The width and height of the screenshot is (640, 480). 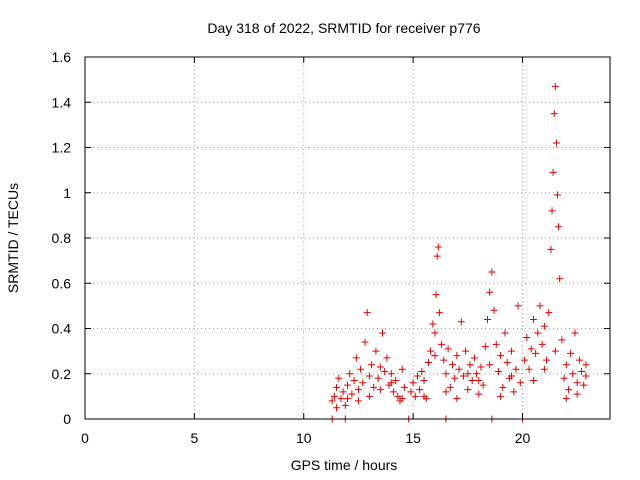 What do you see at coordinates (194, 438) in the screenshot?
I see `x-tick-label: 5` at bounding box center [194, 438].